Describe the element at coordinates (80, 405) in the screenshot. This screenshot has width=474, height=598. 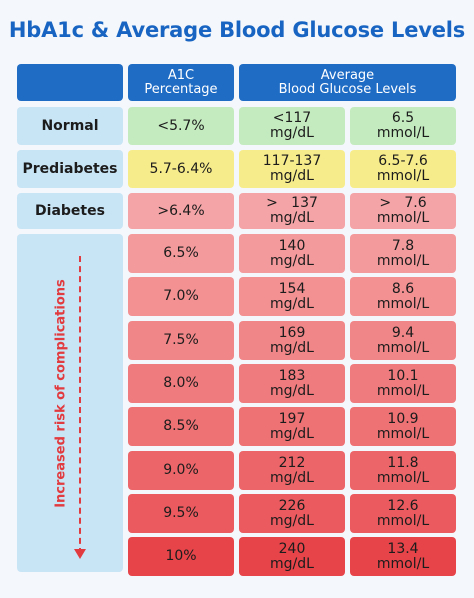
I see `risk-dashed-line` at that location.